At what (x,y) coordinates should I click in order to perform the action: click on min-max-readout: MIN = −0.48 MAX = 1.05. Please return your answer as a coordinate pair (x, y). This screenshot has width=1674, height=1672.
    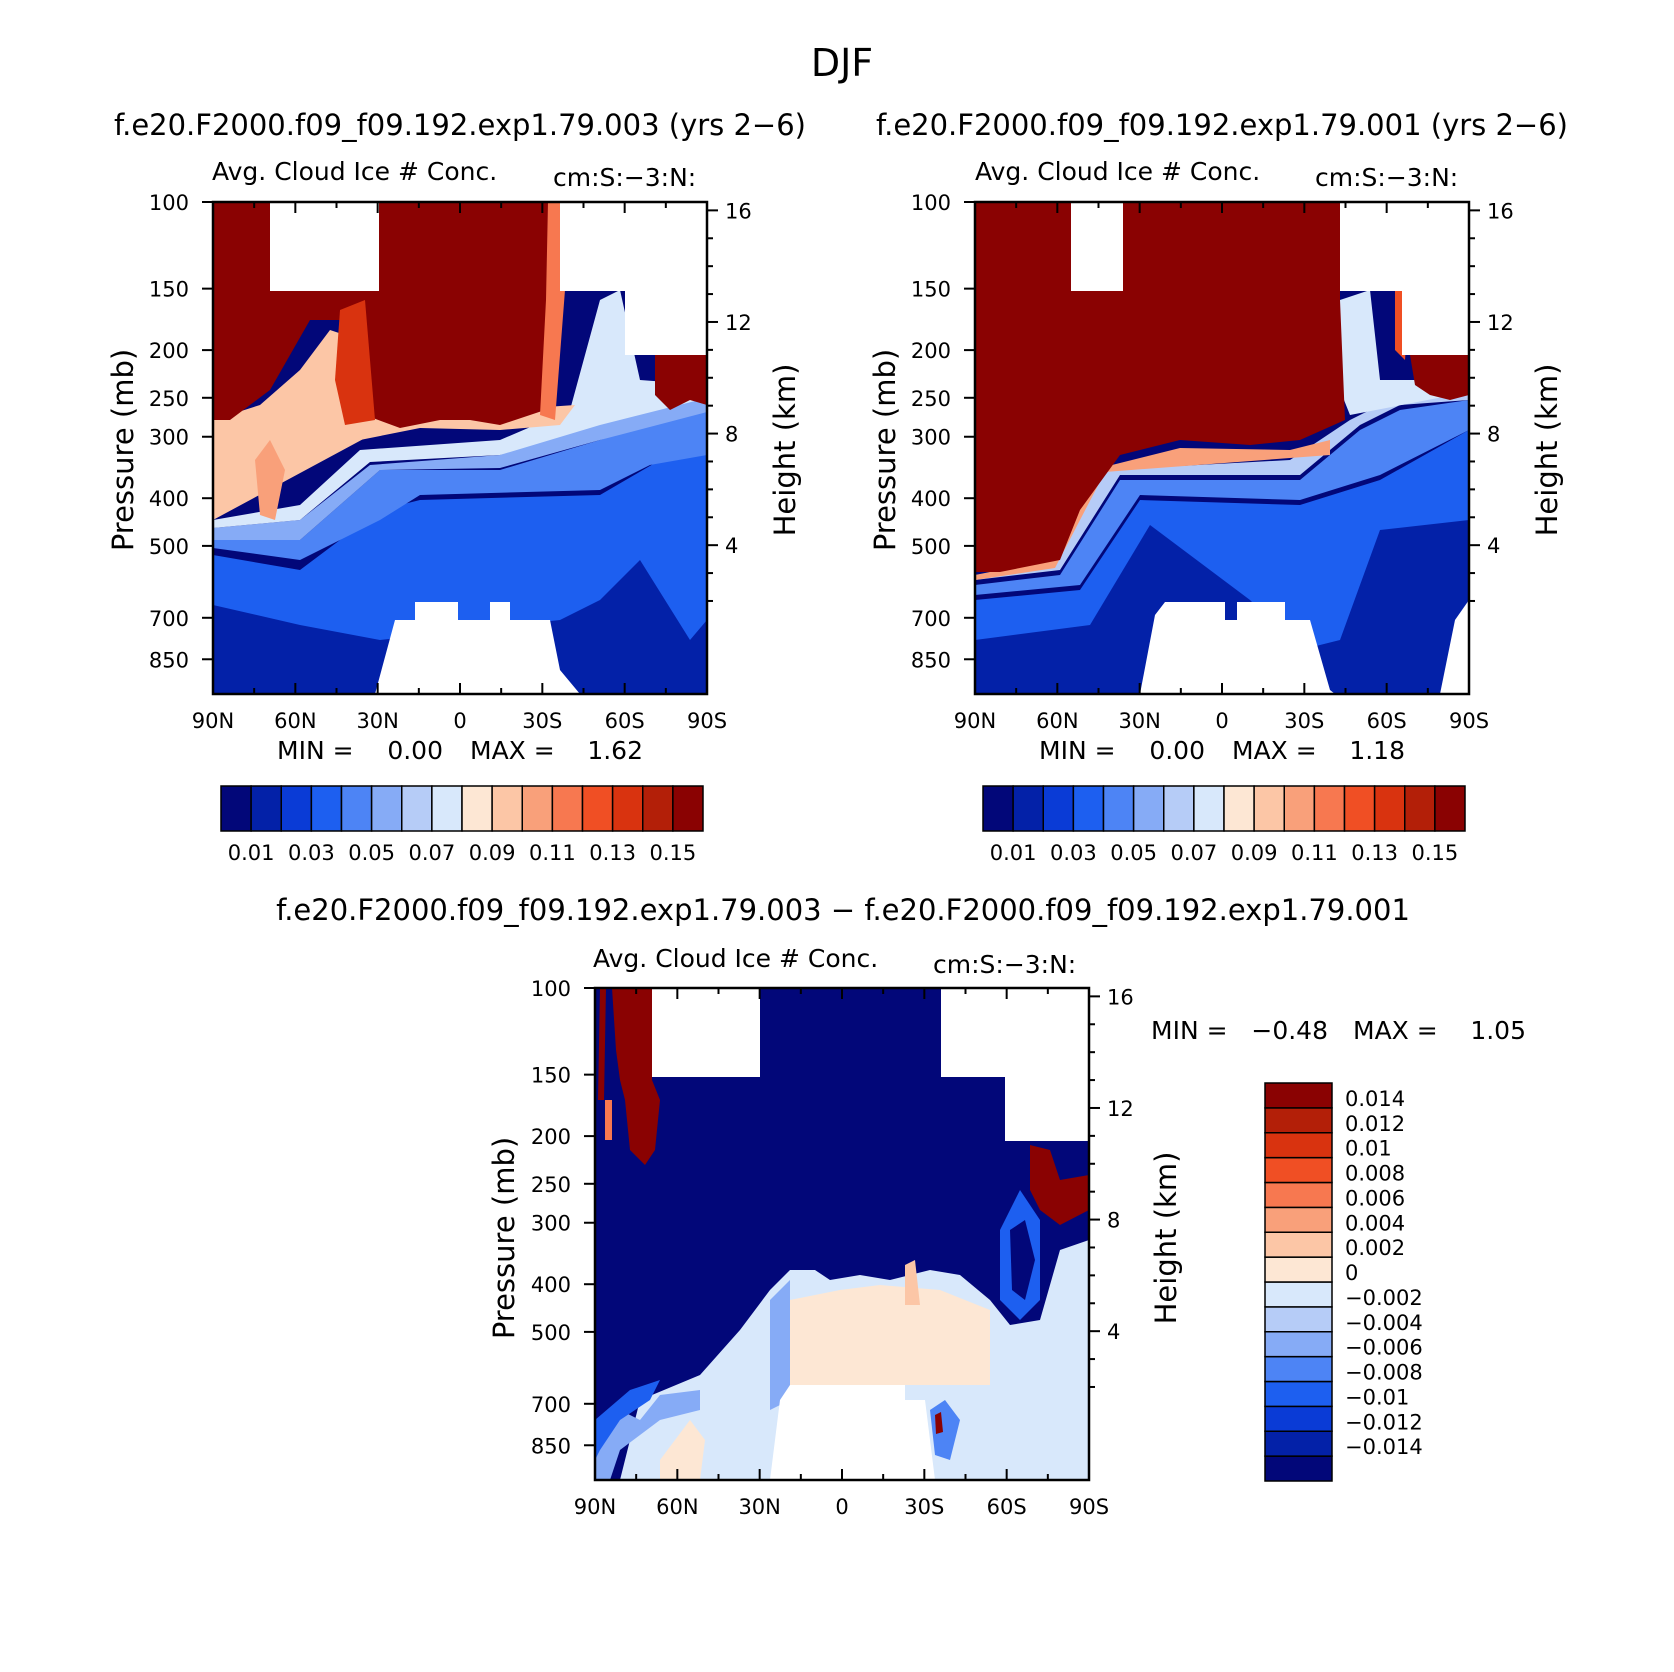
    Looking at the image, I should click on (1338, 1030).